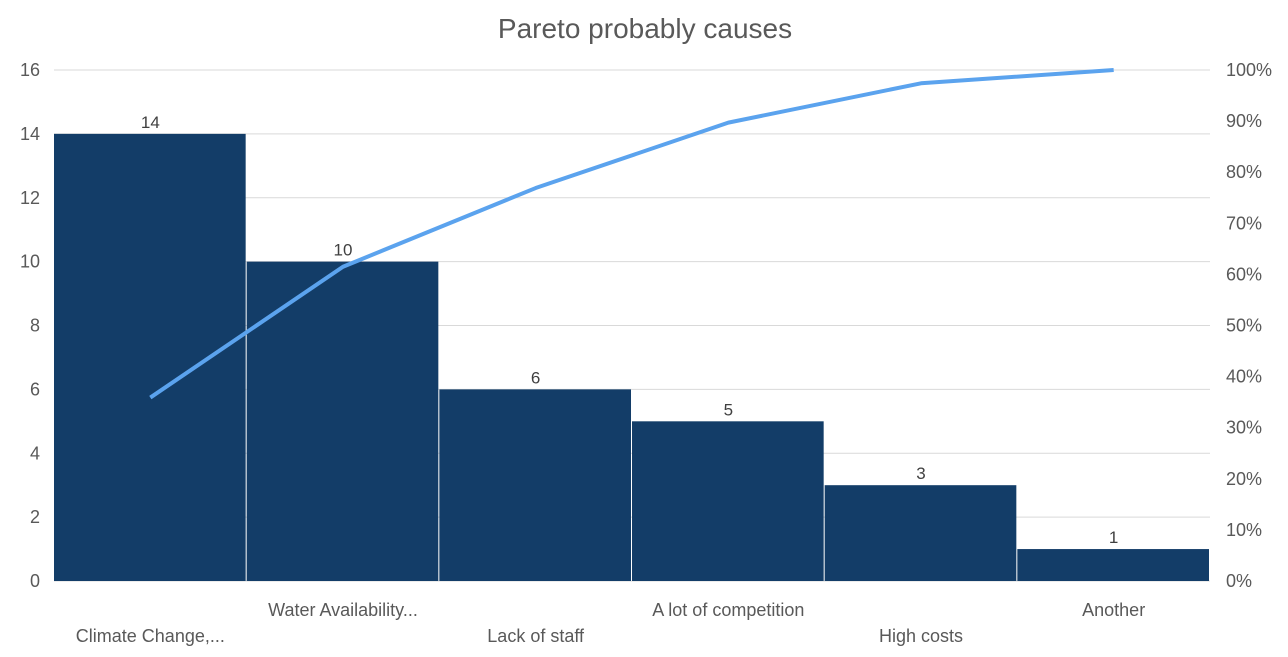 This screenshot has width=1288, height=657. I want to click on data-label: 3, so click(920, 473).